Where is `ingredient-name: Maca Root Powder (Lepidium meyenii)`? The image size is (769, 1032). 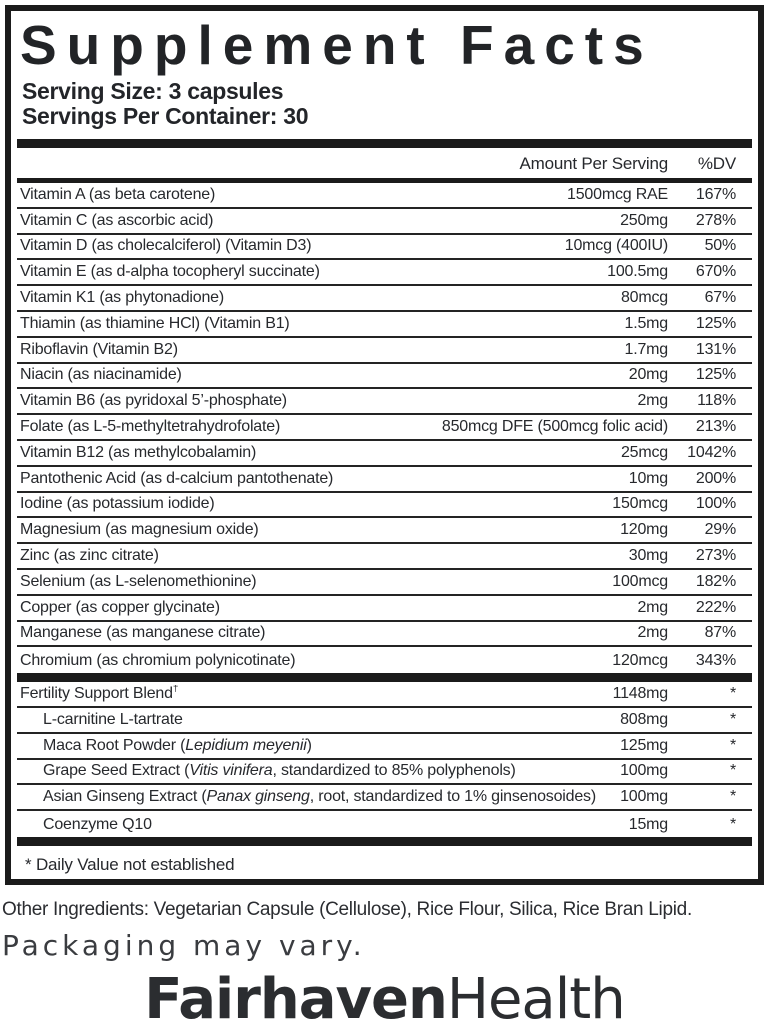
ingredient-name: Maca Root Powder (Lepidium meyenii) is located at coordinates (177, 745).